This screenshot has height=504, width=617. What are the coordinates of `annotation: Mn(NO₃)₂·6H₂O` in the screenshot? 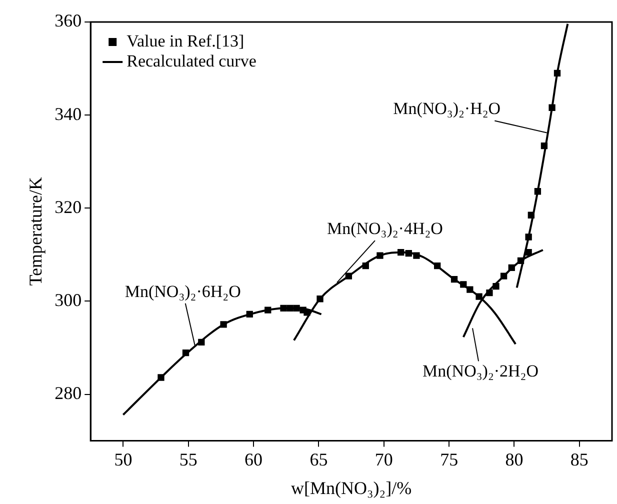 It's located at (182, 291).